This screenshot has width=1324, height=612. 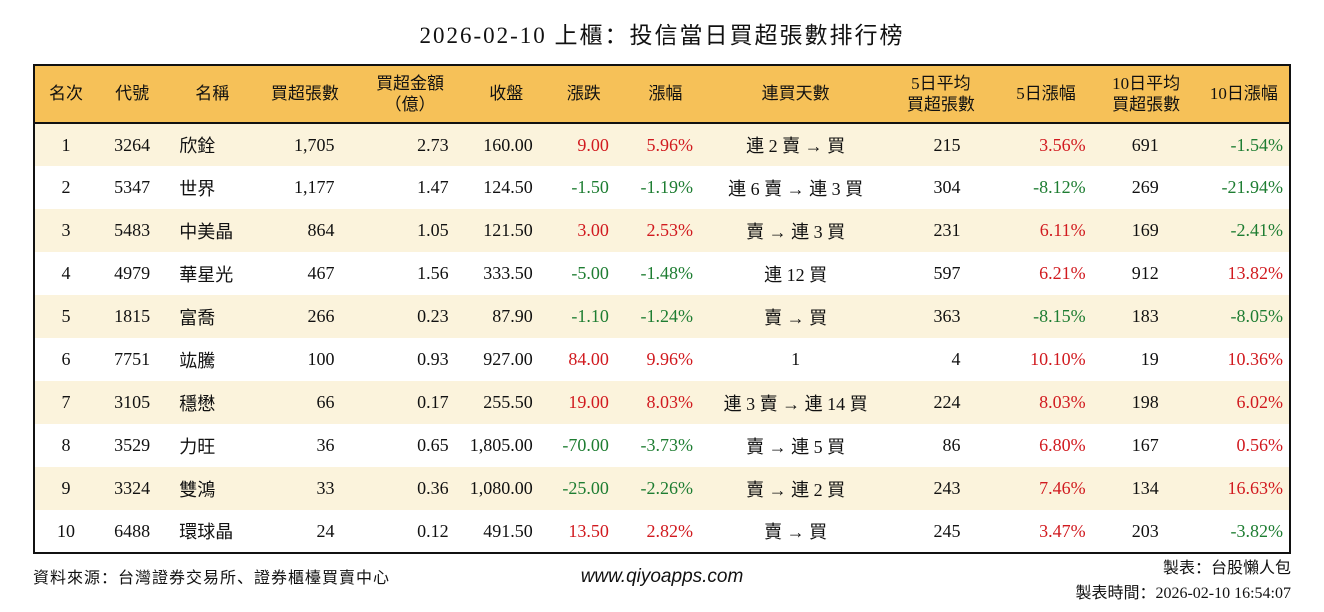 I want to click on cell-change-pct: -1.19%, so click(x=667, y=187).